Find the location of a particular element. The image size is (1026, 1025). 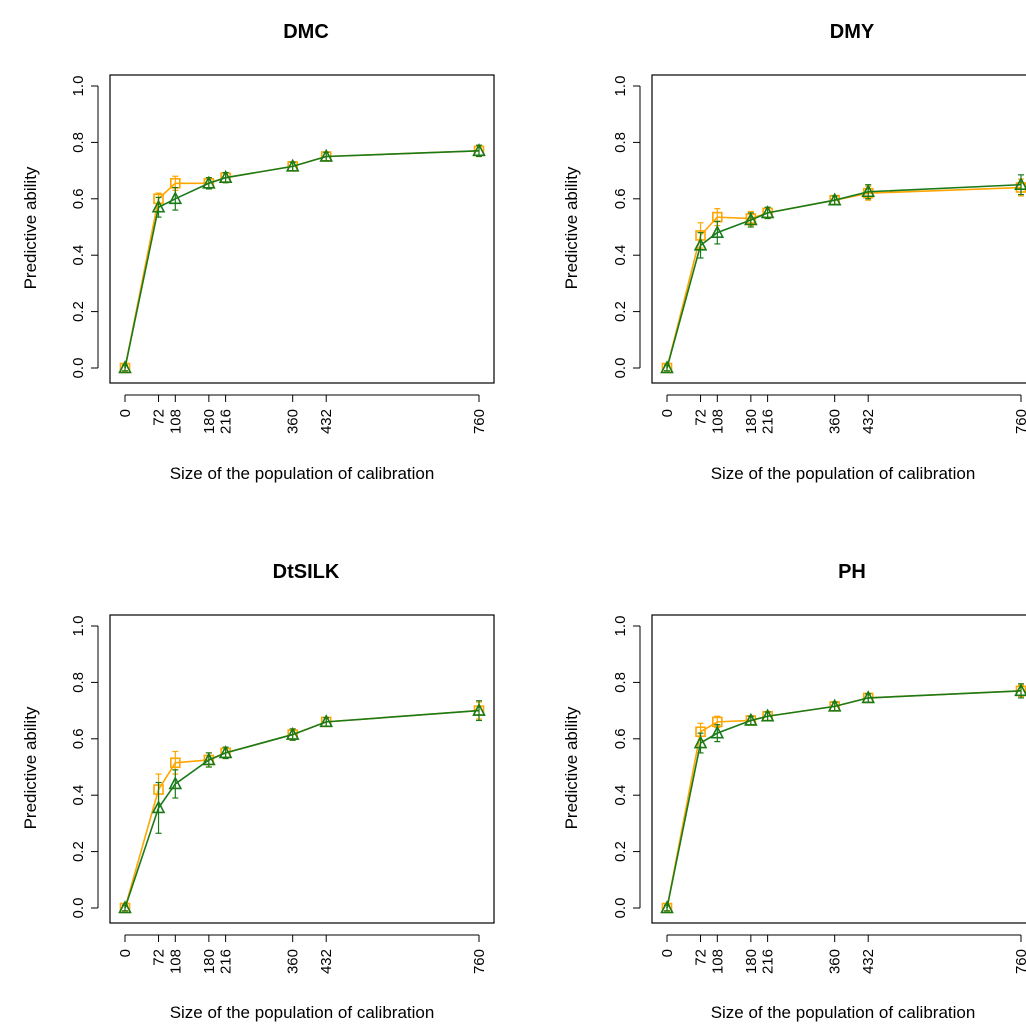

panel-title: DtSILK is located at coordinates (306, 572).